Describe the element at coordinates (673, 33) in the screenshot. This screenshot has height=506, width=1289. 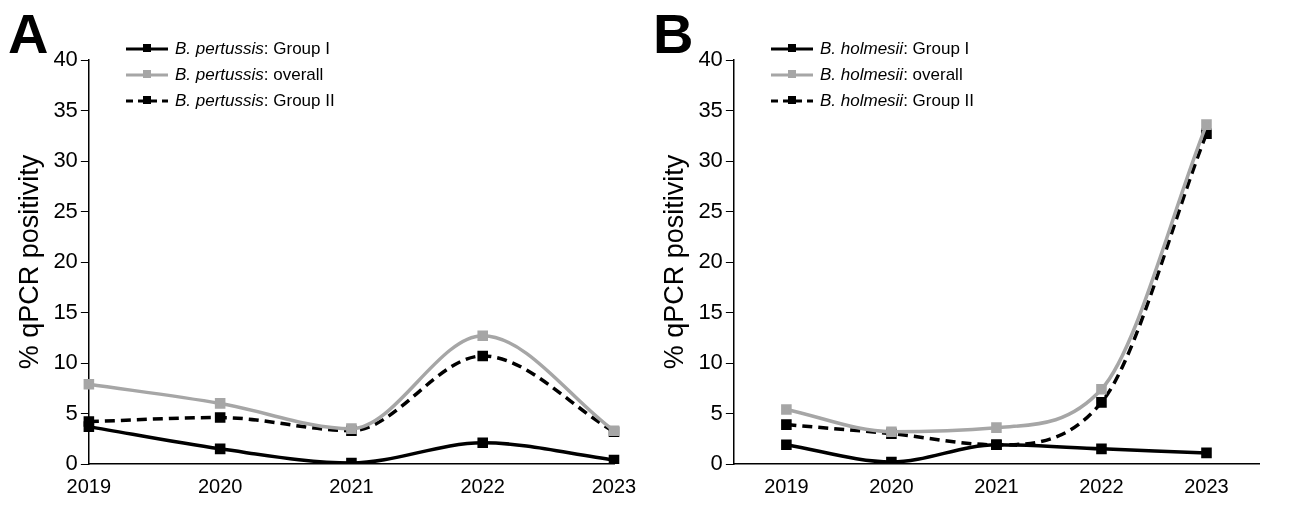
I see `chart-title: B` at that location.